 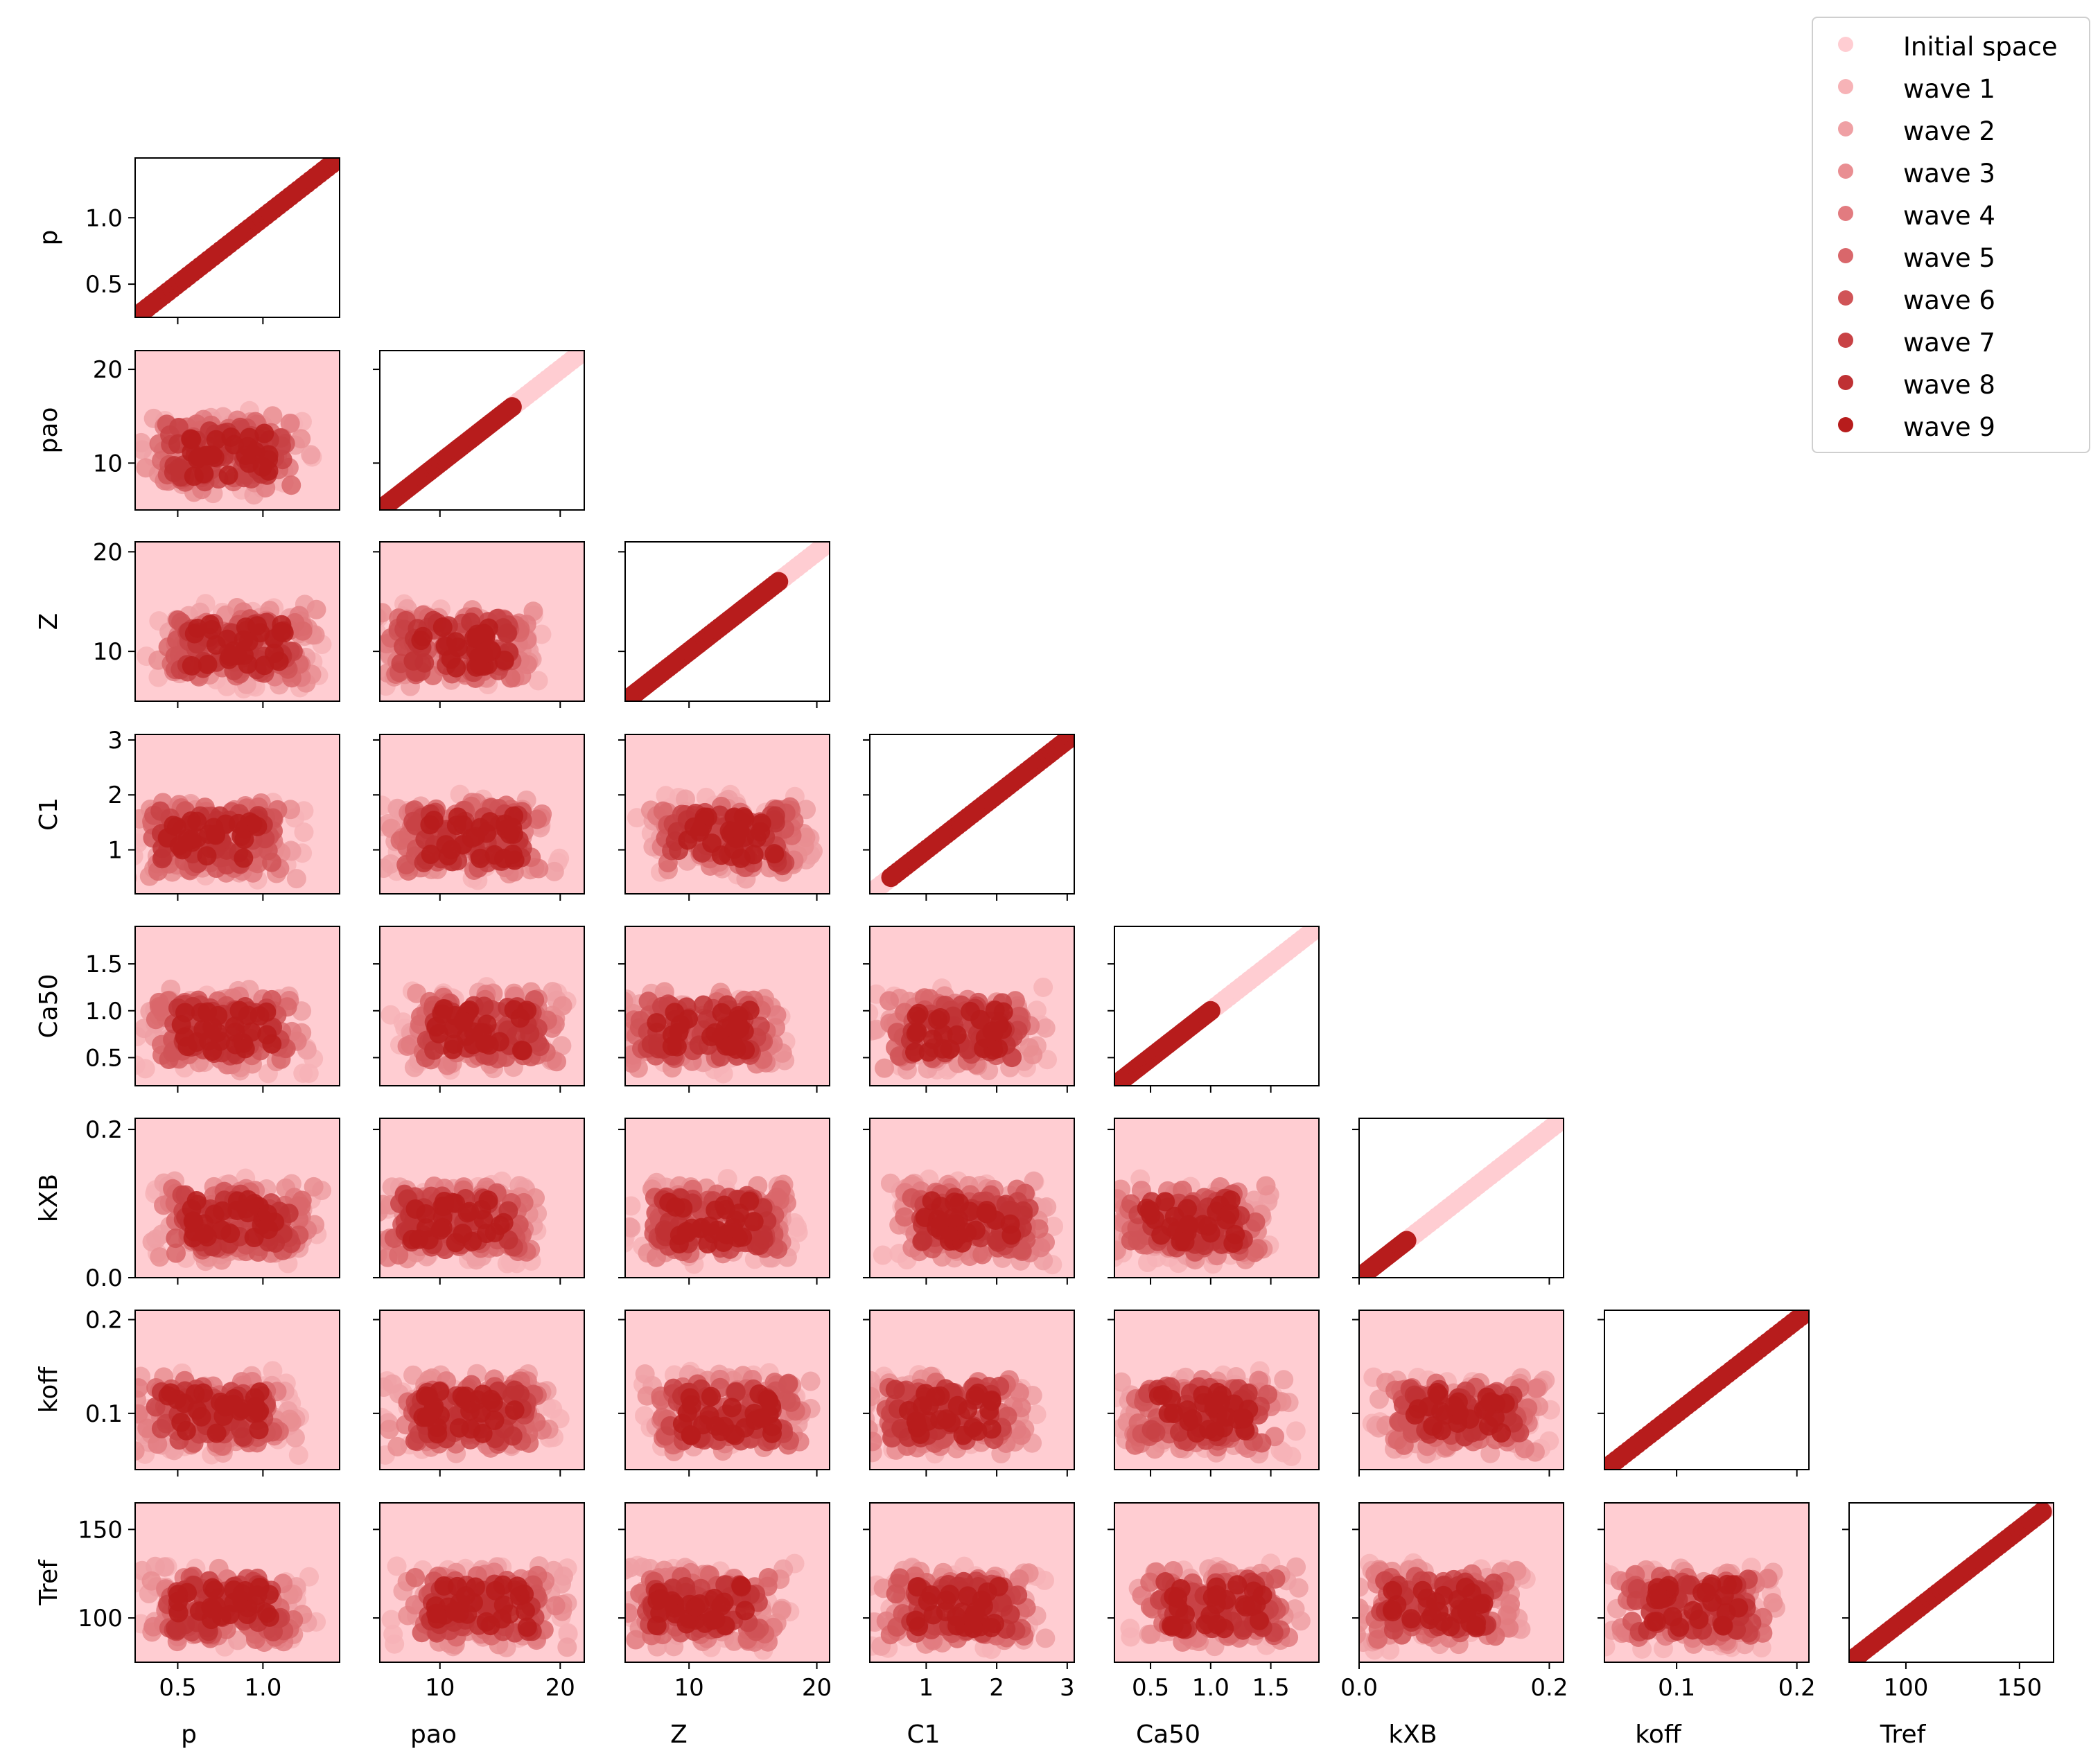 What do you see at coordinates (104, 1320) in the screenshot?
I see `y-tick-label: 0.2` at bounding box center [104, 1320].